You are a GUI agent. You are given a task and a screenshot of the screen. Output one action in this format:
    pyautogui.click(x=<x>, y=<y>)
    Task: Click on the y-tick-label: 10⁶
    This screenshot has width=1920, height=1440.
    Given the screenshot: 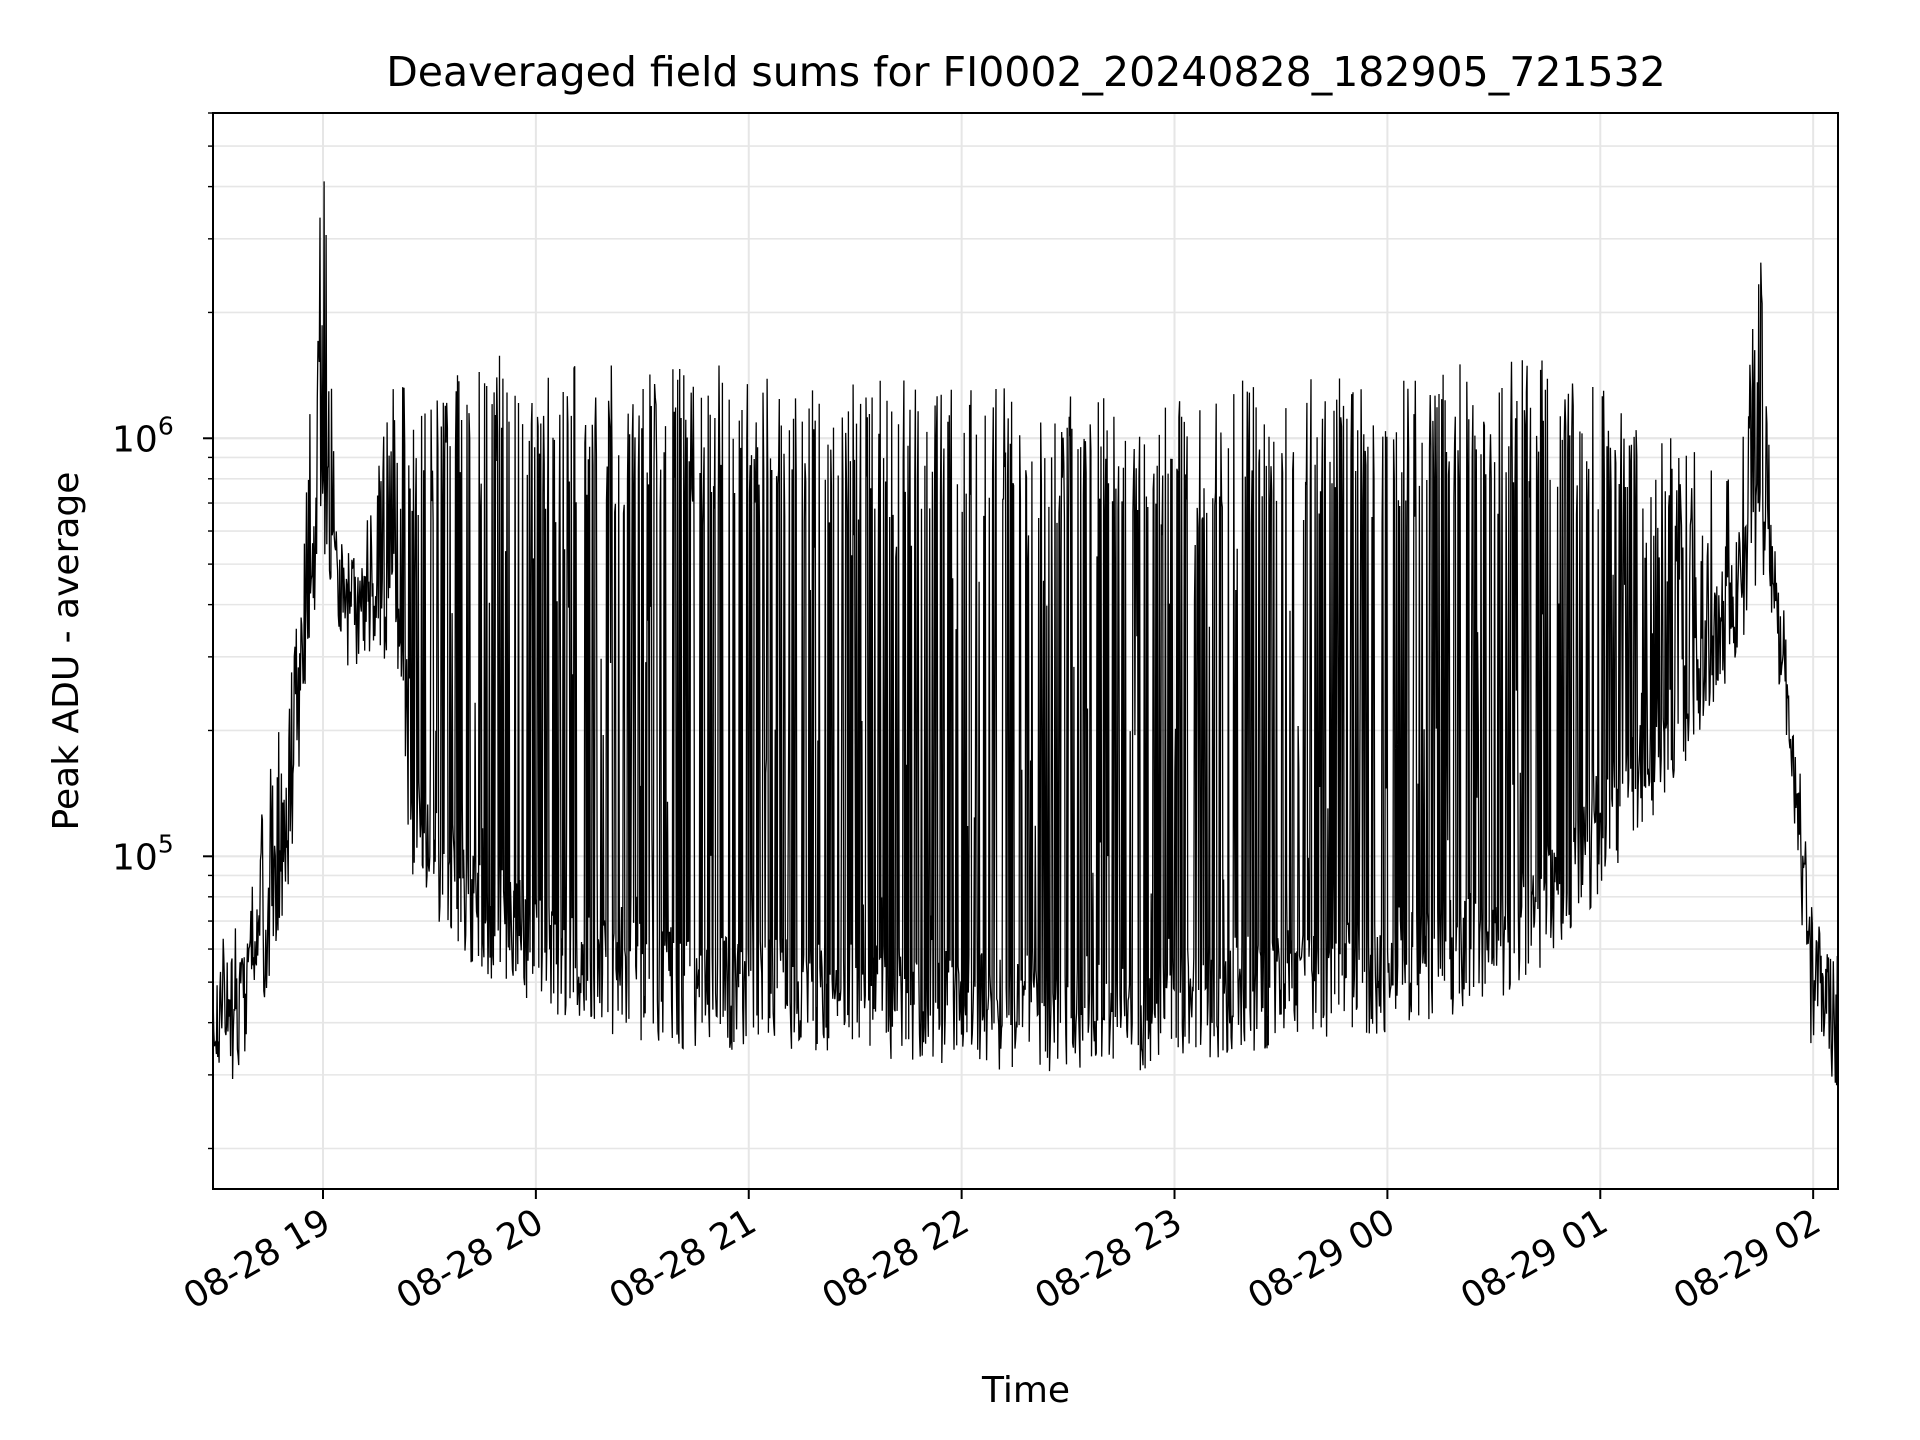 What is the action you would take?
    pyautogui.click(x=143, y=435)
    